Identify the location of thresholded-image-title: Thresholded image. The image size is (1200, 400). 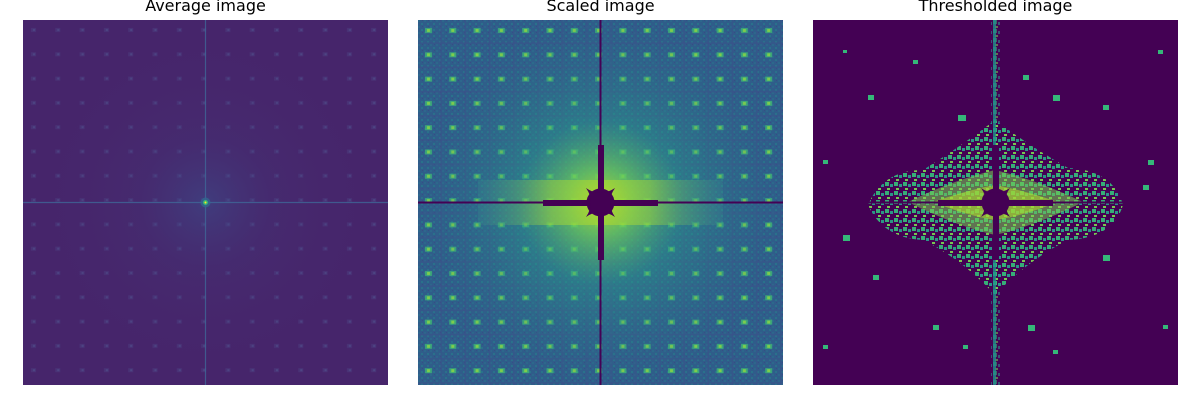
(995, 7).